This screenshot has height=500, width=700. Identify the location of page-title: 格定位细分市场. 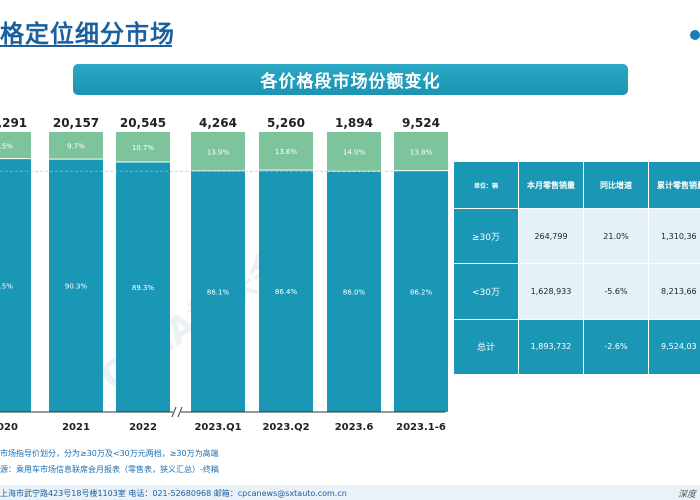
(87, 34).